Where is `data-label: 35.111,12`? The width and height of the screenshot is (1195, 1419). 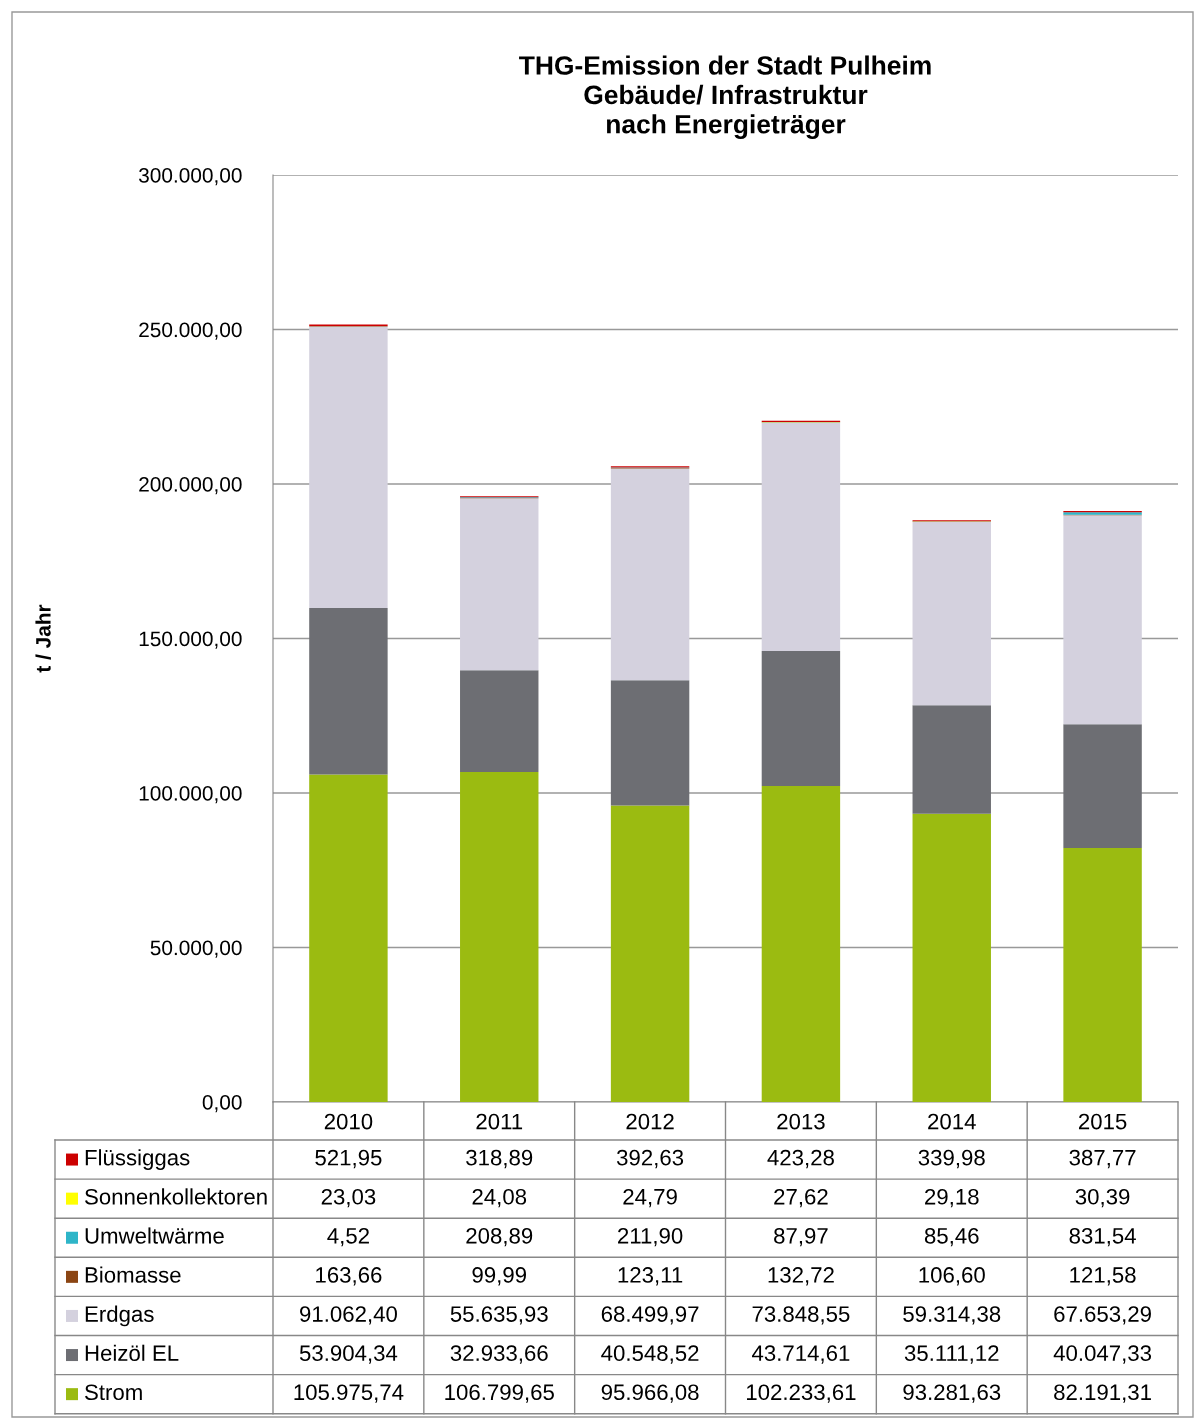
data-label: 35.111,12 is located at coordinates (951, 1354).